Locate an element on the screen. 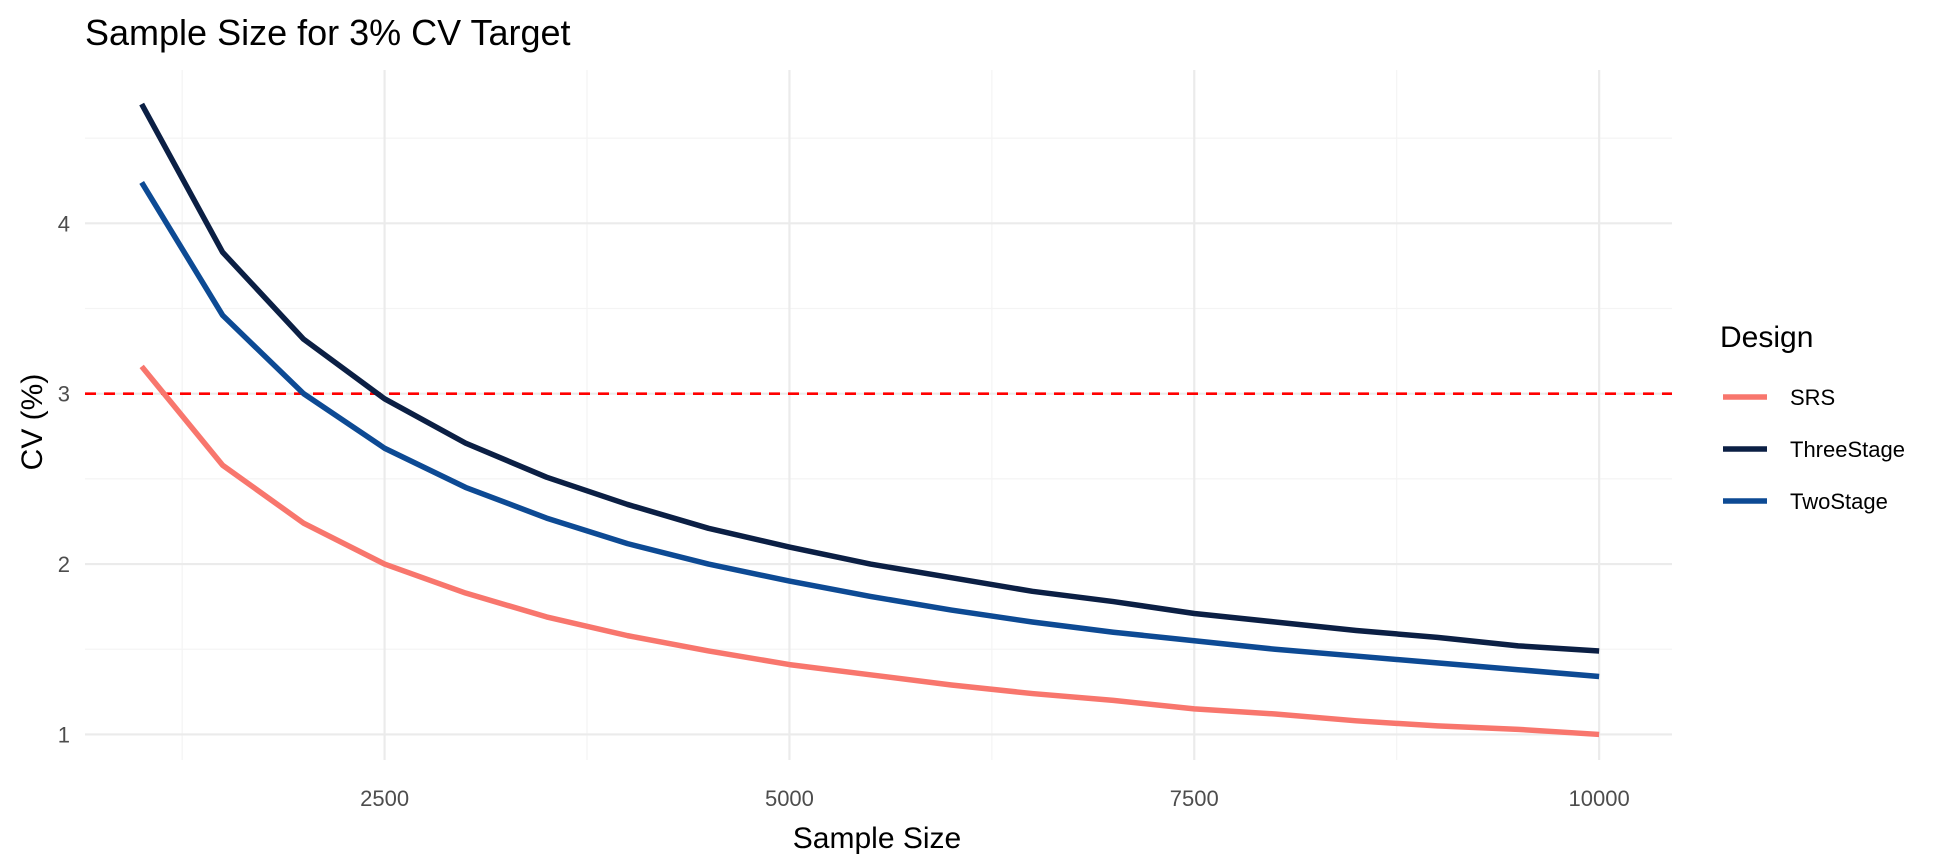 The height and width of the screenshot is (864, 1944). y-axis-title: CV (%) is located at coordinates (32, 422).